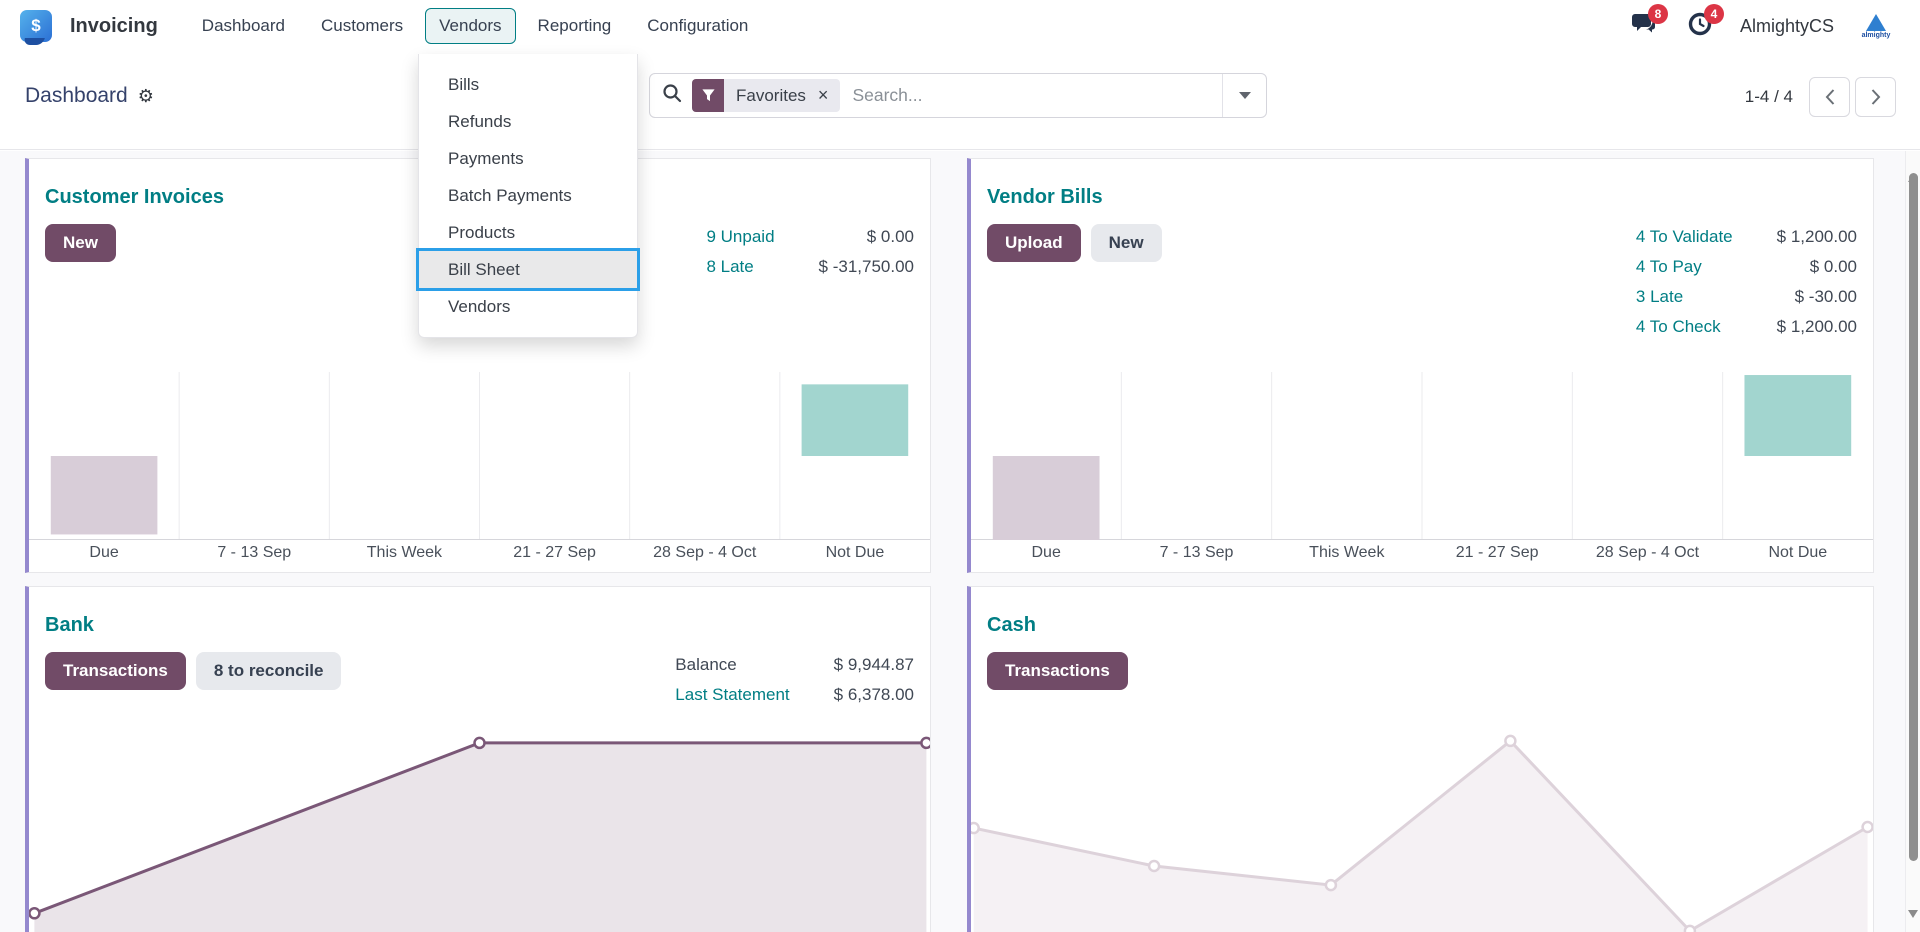  I want to click on to-pay-link: 4 To Pay, so click(1668, 266).